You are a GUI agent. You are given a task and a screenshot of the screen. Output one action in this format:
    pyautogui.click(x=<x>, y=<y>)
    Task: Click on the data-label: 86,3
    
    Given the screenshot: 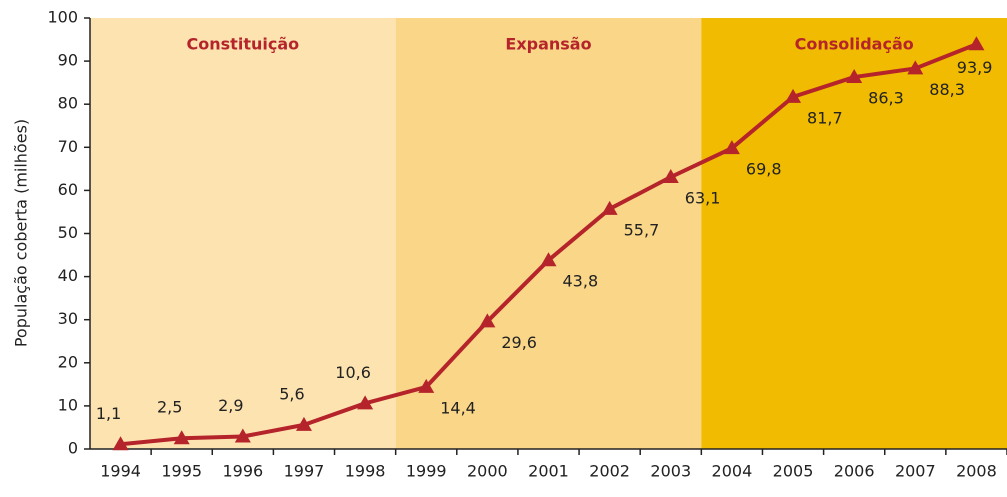 What is the action you would take?
    pyautogui.click(x=886, y=98)
    